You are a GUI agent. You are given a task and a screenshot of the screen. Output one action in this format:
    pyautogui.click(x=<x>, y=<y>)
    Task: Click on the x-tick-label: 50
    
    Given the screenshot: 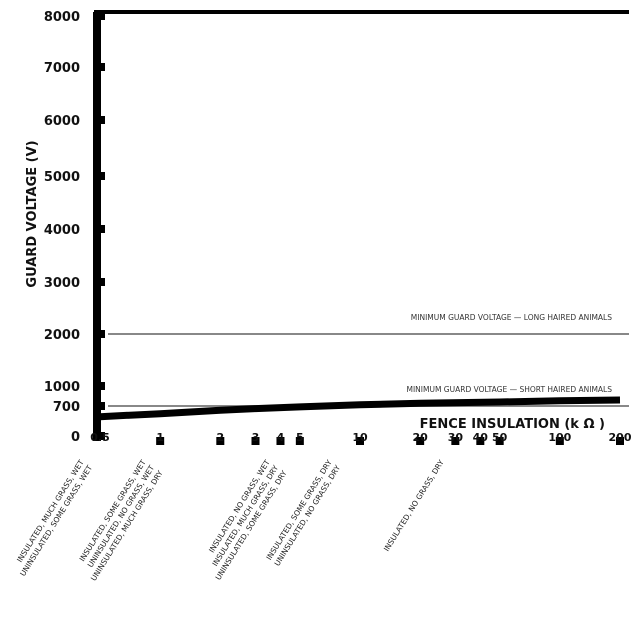 What is the action you would take?
    pyautogui.click(x=500, y=437)
    